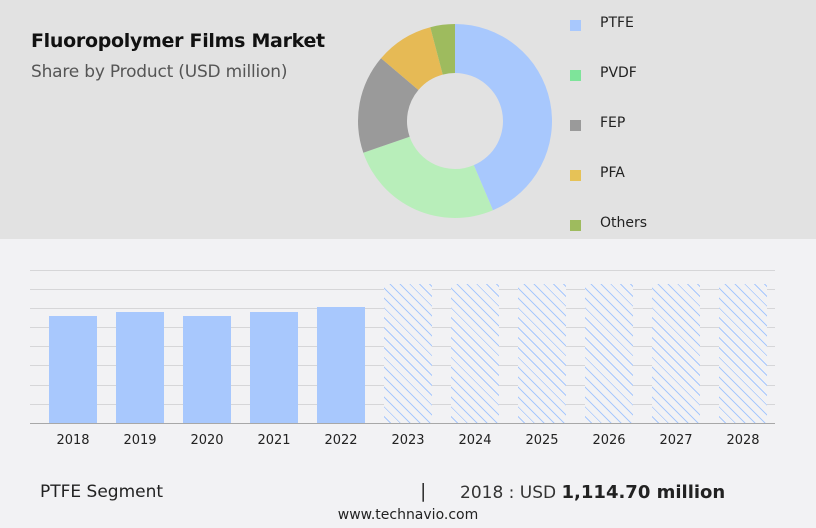 This screenshot has width=816, height=528. Describe the element at coordinates (670, 25) in the screenshot. I see `legend-item-ptfe: PTFE` at that location.